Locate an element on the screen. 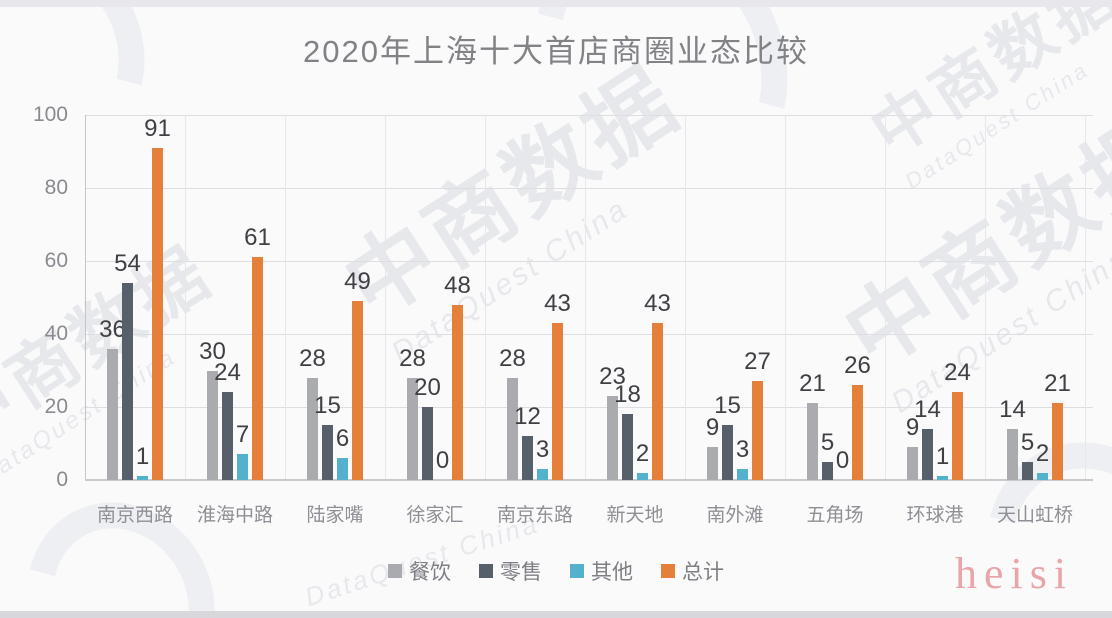 This screenshot has width=1112, height=618. bar-总计-陆家嘴 is located at coordinates (357, 390).